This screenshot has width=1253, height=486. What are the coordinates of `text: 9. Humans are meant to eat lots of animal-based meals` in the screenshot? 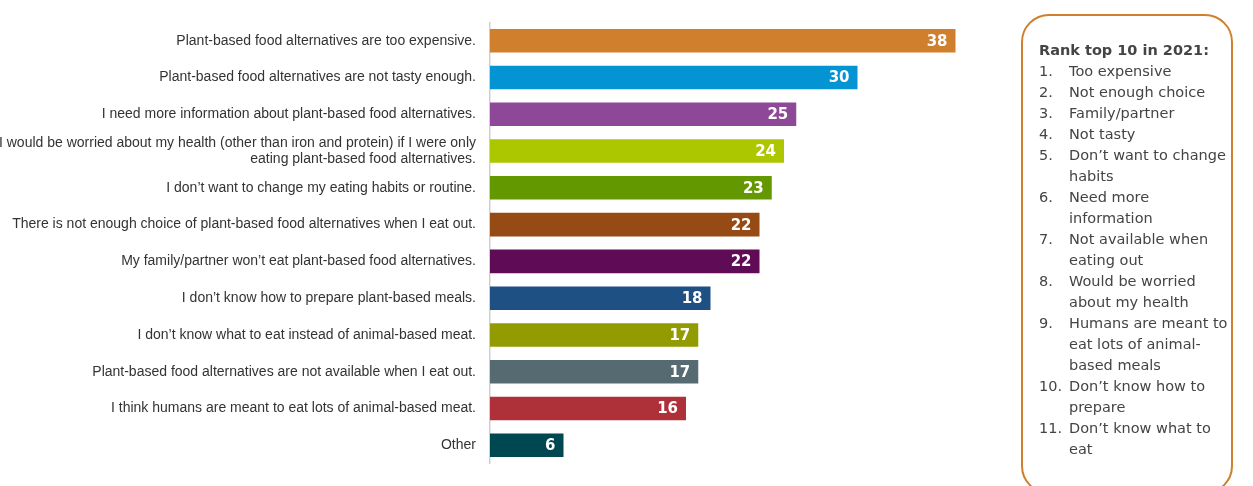 It's located at (1134, 344).